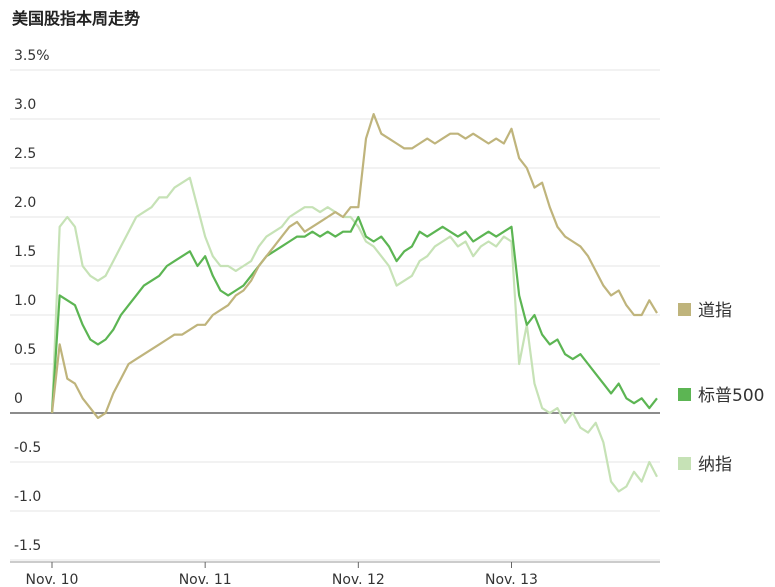  Describe the element at coordinates (25, 203) in the screenshot. I see `y-tick-label: 2.0` at that location.